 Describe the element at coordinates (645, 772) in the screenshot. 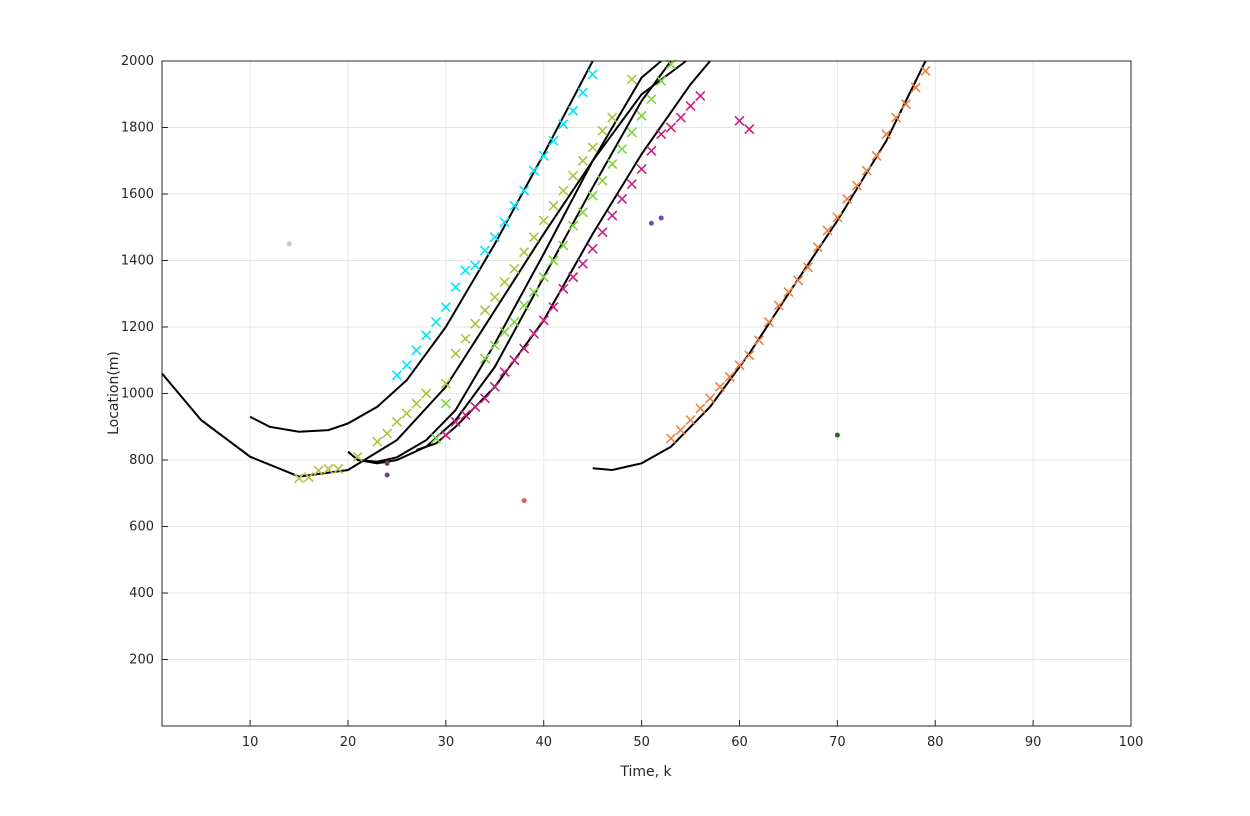

I see `x-axis-label: Time, k` at that location.